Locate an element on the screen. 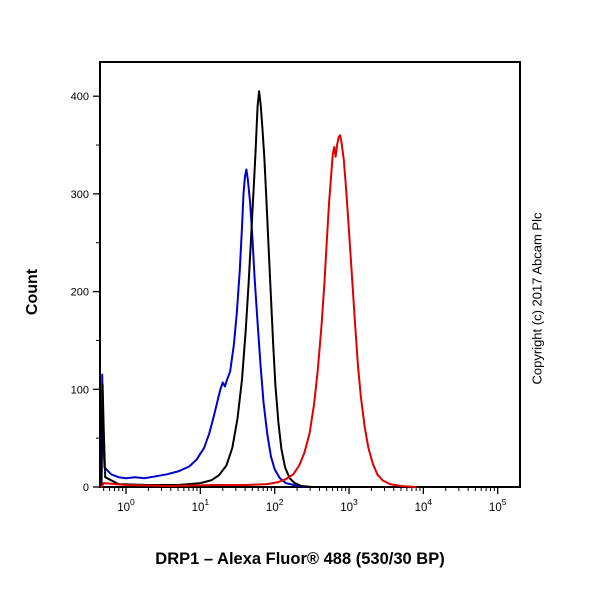 The width and height of the screenshot is (600, 600). svg-text: 0 is located at coordinates (86, 488).